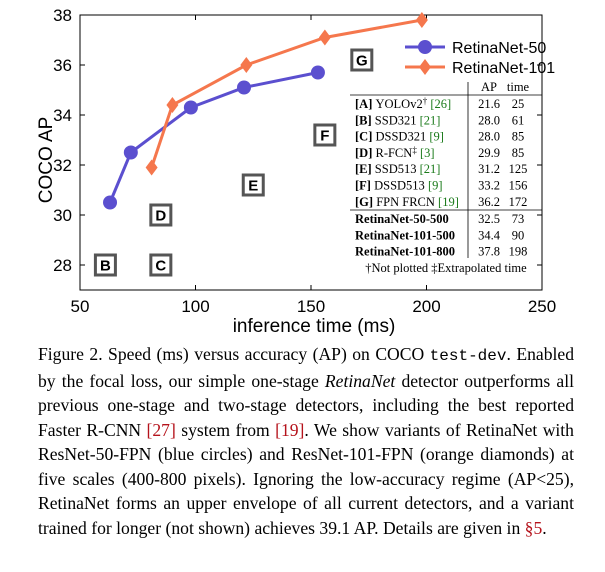  I want to click on table-ap-value: 36.2, so click(489, 202).